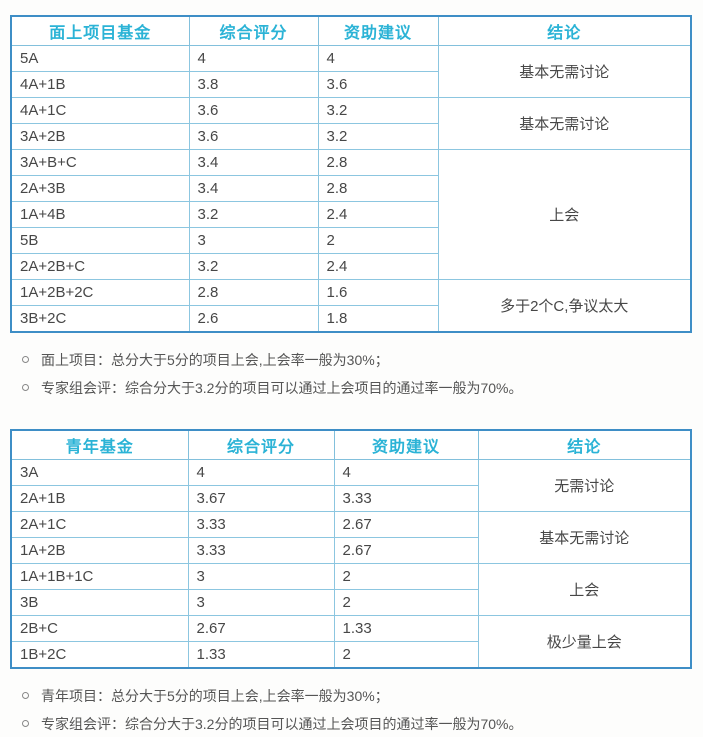 This screenshot has width=703, height=737. Describe the element at coordinates (584, 642) in the screenshot. I see `conclusion-cell: 极少量上会` at that location.